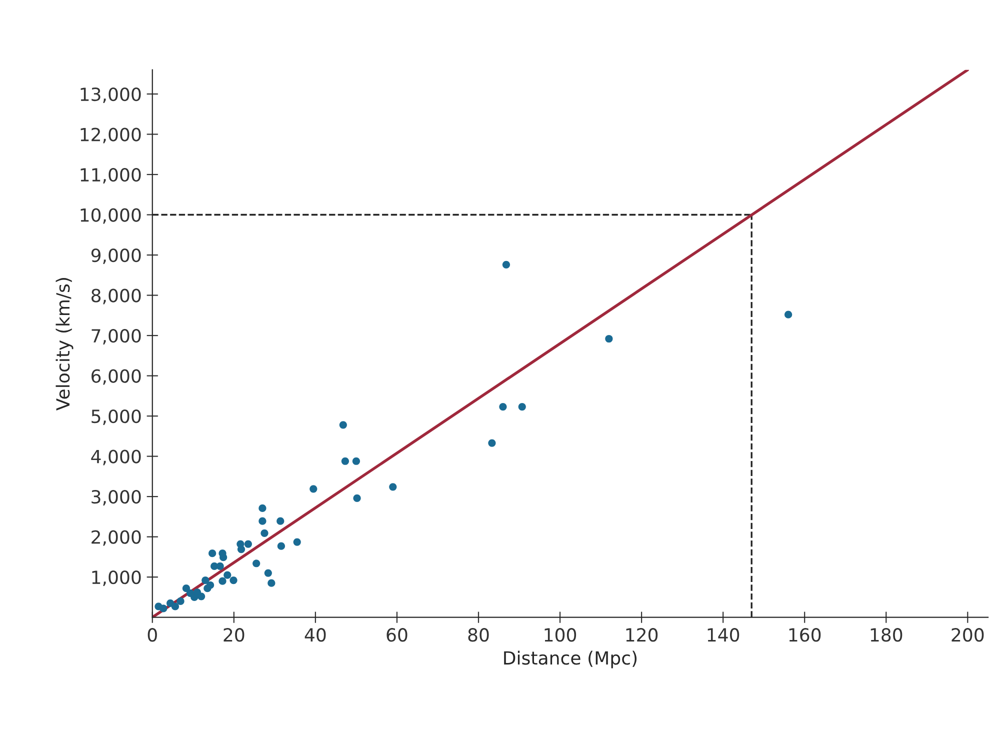 This screenshot has height=751, width=996. I want to click on x-tick-label: 160, so click(805, 635).